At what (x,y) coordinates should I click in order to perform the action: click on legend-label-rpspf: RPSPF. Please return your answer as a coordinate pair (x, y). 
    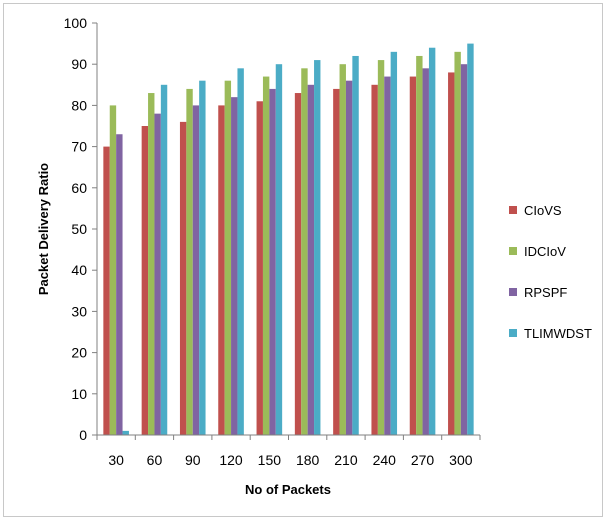
    Looking at the image, I should click on (545, 292).